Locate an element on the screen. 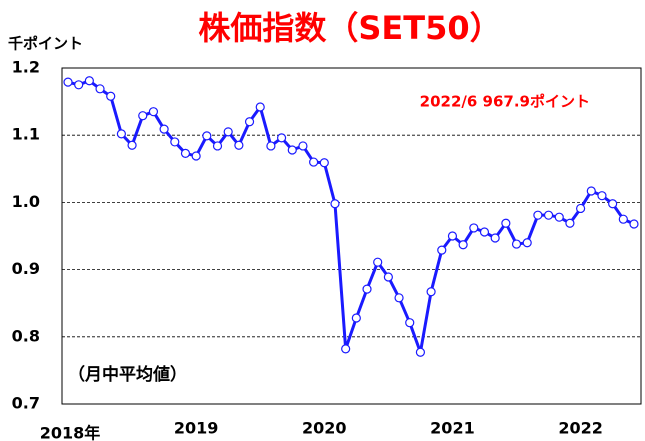 This screenshot has height=441, width=645. note: （月中平均値） is located at coordinates (127, 374).